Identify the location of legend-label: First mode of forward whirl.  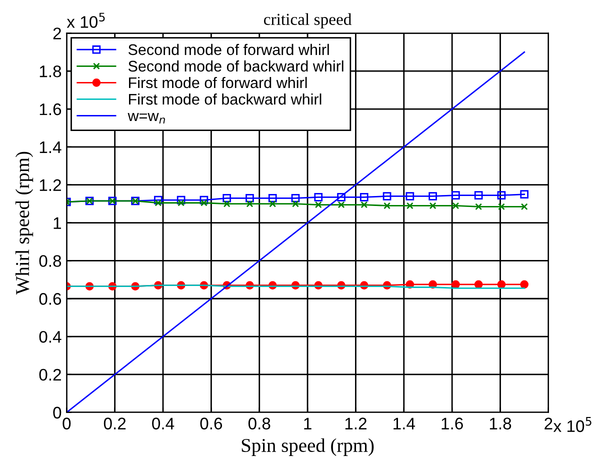
(218, 82).